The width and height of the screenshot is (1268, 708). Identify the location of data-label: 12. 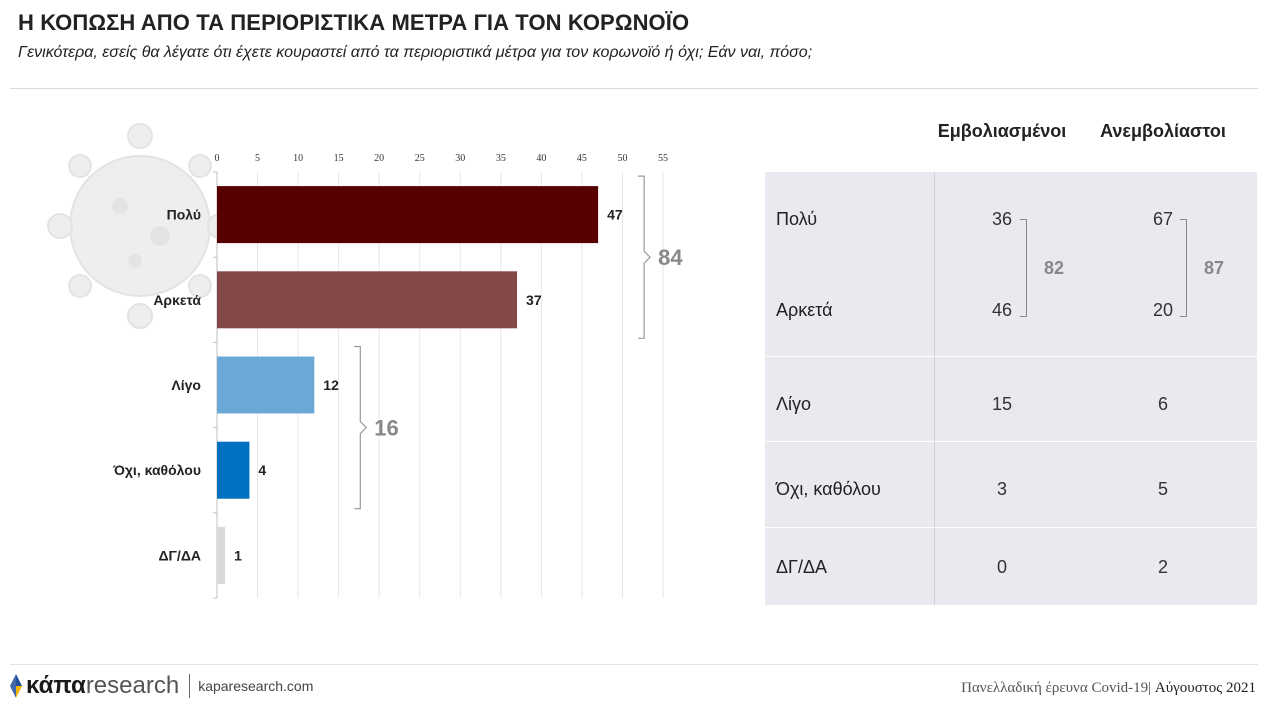
(331, 385).